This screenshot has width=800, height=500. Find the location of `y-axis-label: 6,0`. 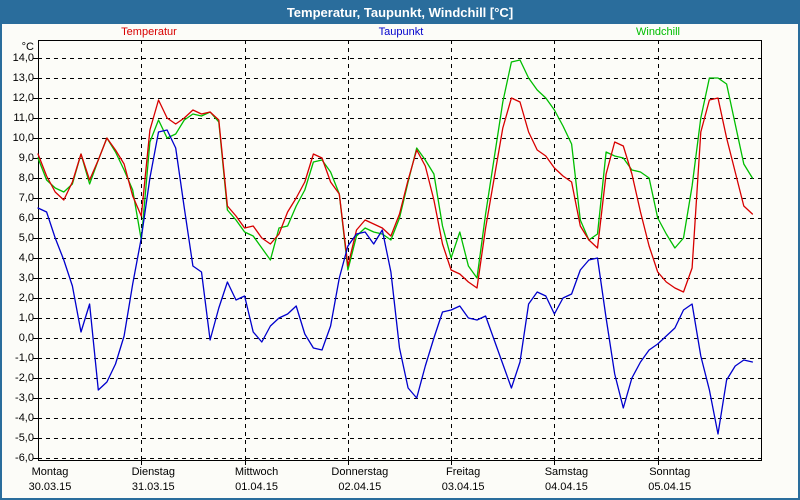

y-axis-label: 6,0 is located at coordinates (26, 218).